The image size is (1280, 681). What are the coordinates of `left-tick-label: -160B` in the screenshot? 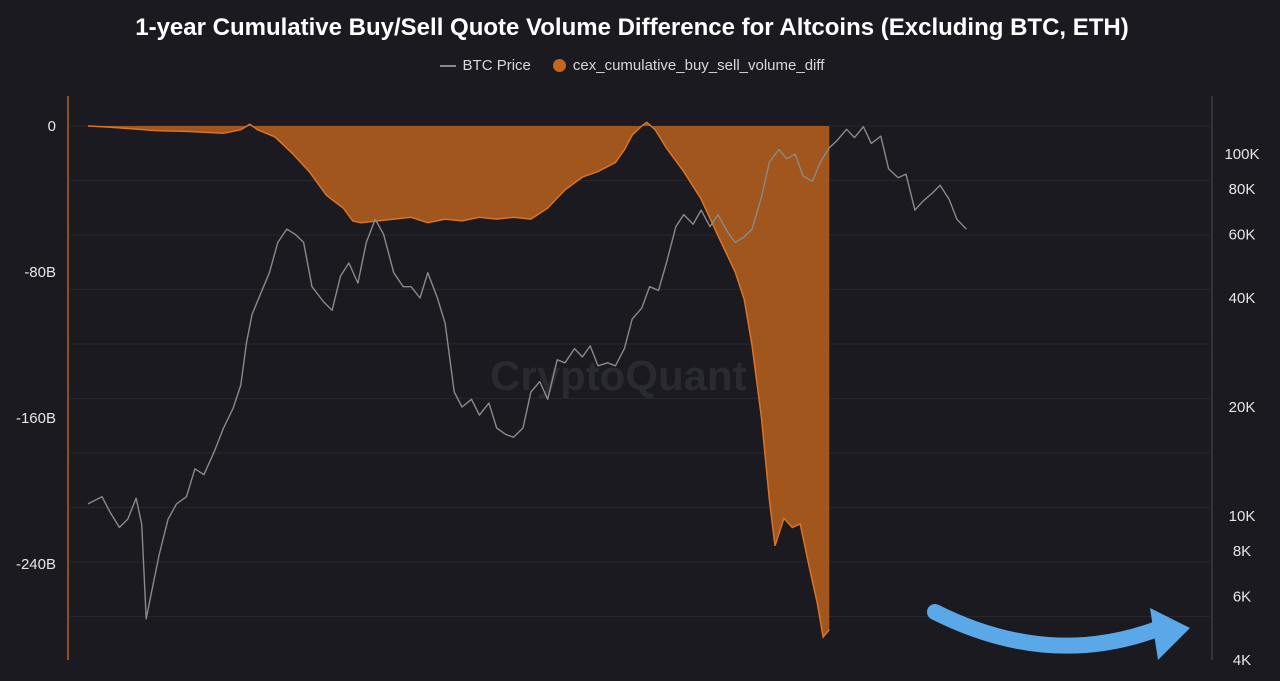 It's located at (36, 418).